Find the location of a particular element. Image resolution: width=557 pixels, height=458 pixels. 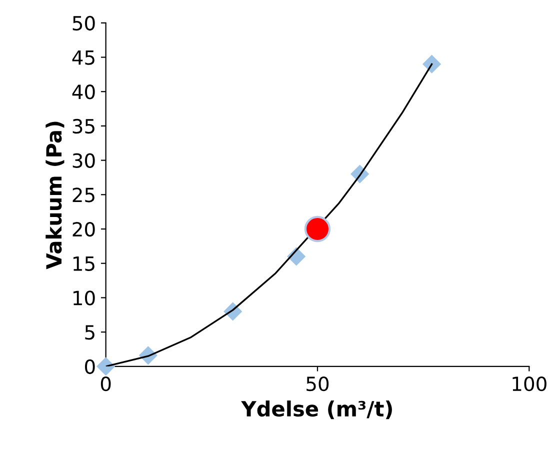

y-tick-label: 30 is located at coordinates (83, 160).